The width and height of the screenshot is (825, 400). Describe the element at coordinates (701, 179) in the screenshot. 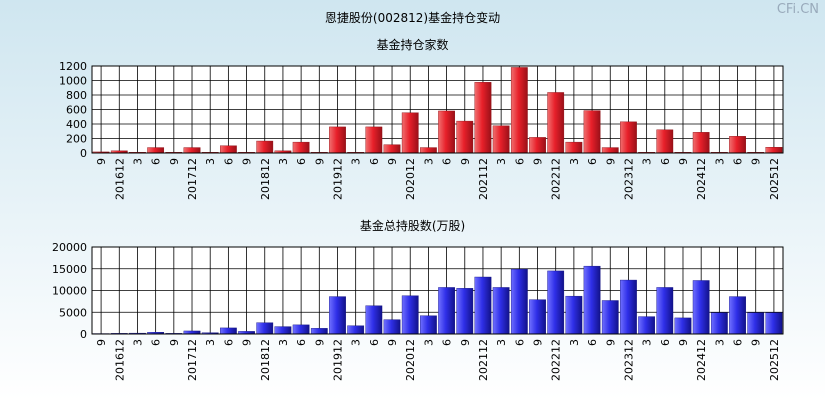

I see `c1-xtick-label: 202412` at that location.